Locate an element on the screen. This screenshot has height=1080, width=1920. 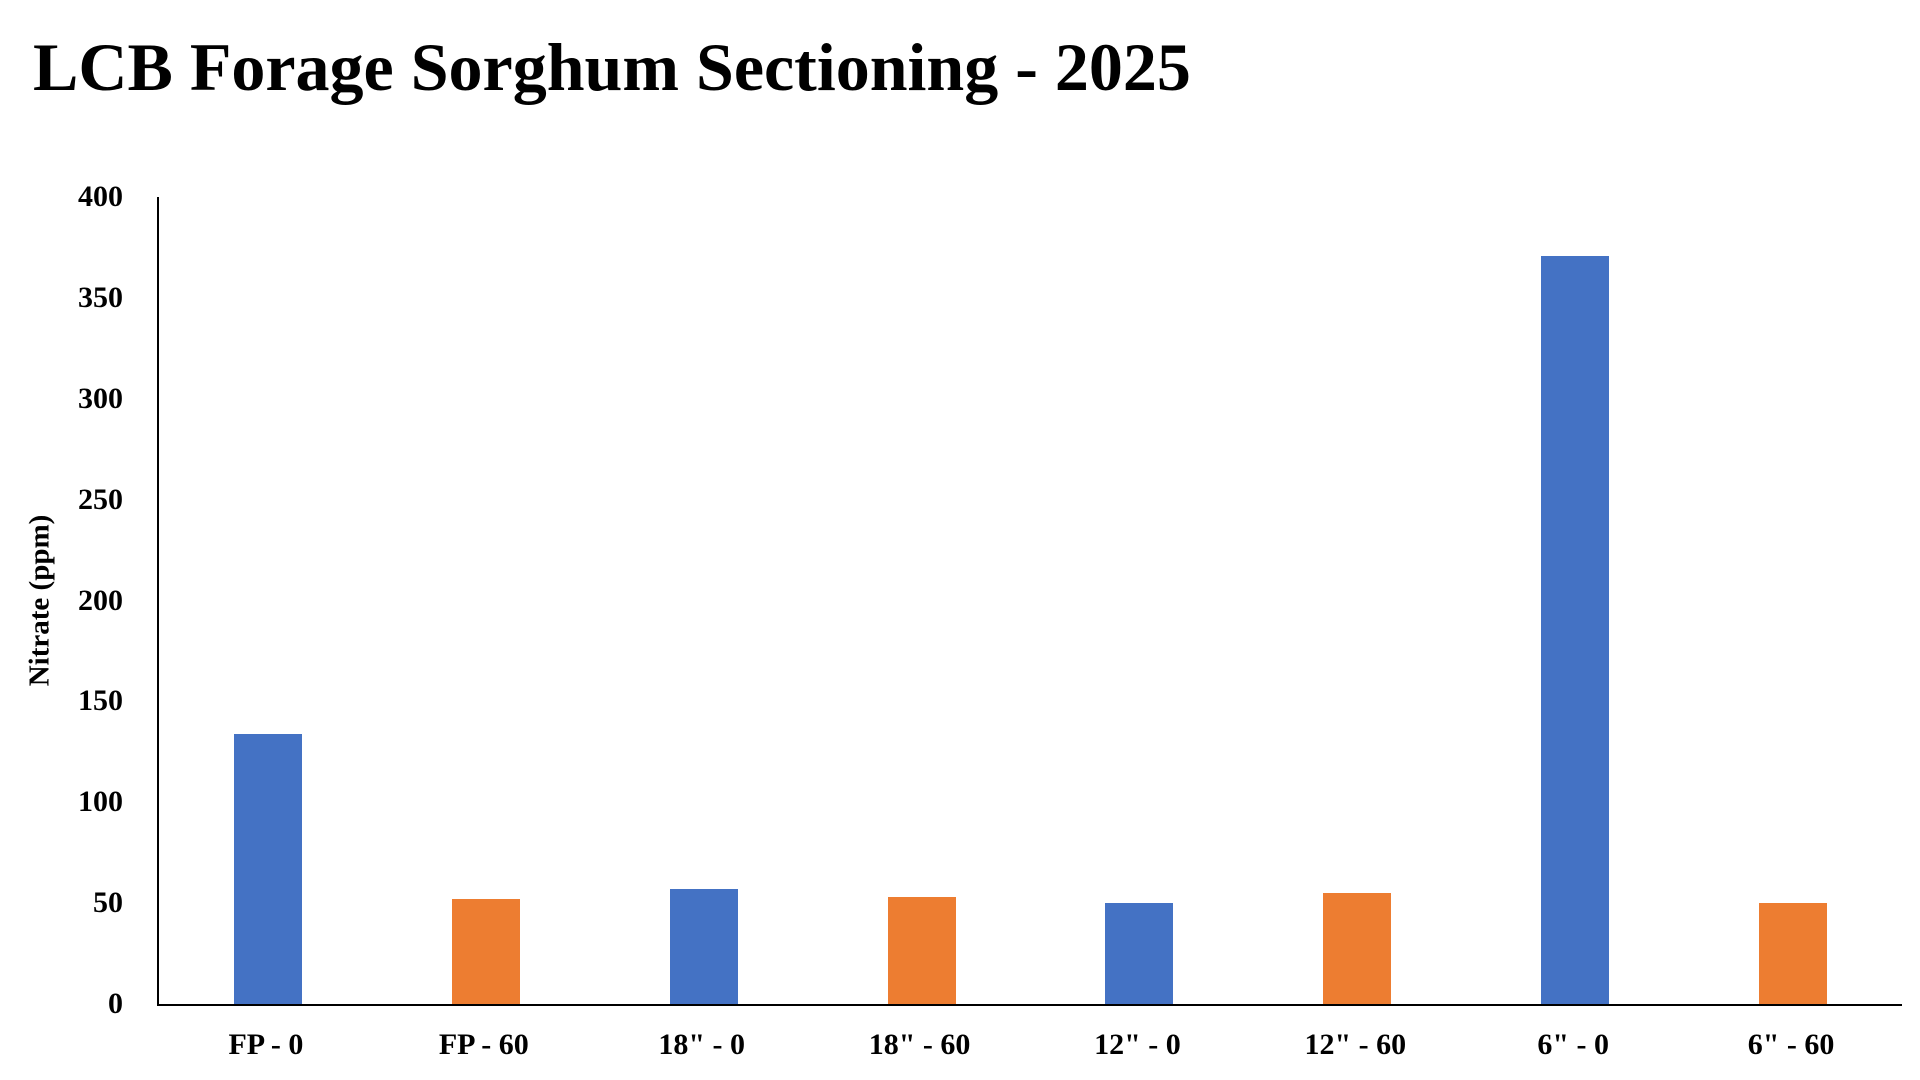
y-tick-label: 250 is located at coordinates (100, 499).